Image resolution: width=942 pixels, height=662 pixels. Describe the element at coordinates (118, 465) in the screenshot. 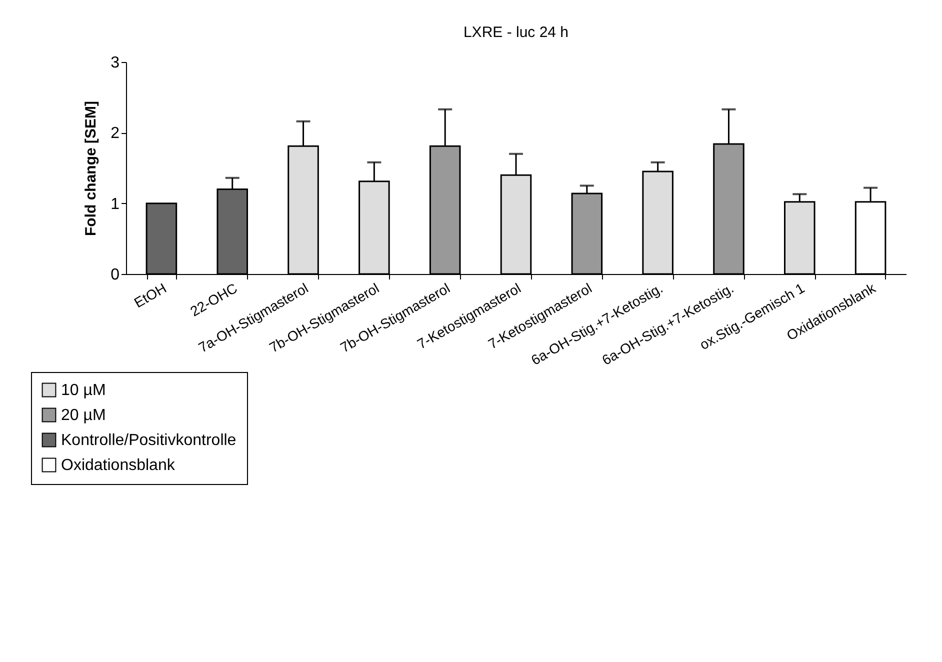

I see `legend-label: Oxidationsblank` at that location.